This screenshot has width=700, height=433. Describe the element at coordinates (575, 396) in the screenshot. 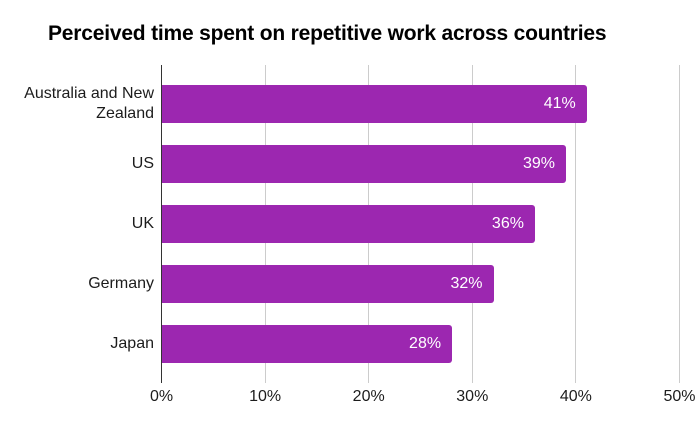

I see `x-tick-label-40%: 40%` at that location.